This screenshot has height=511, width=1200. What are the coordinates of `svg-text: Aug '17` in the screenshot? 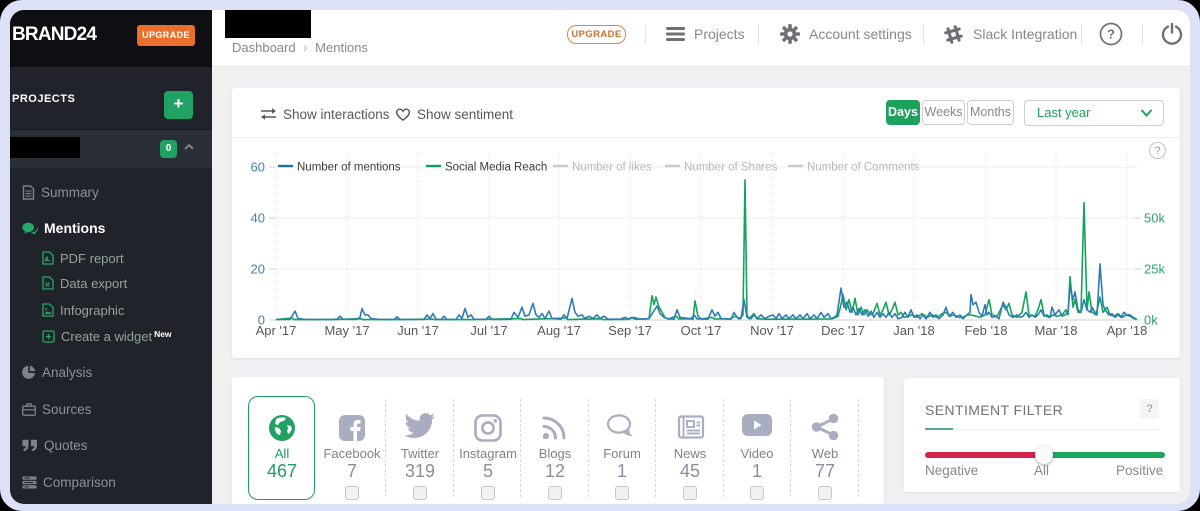 It's located at (559, 330).